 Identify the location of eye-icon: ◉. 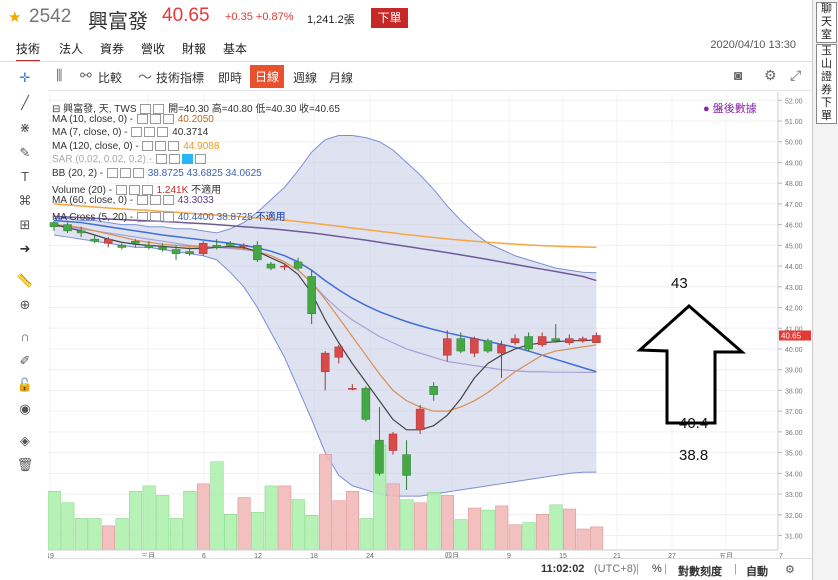
(25, 408).